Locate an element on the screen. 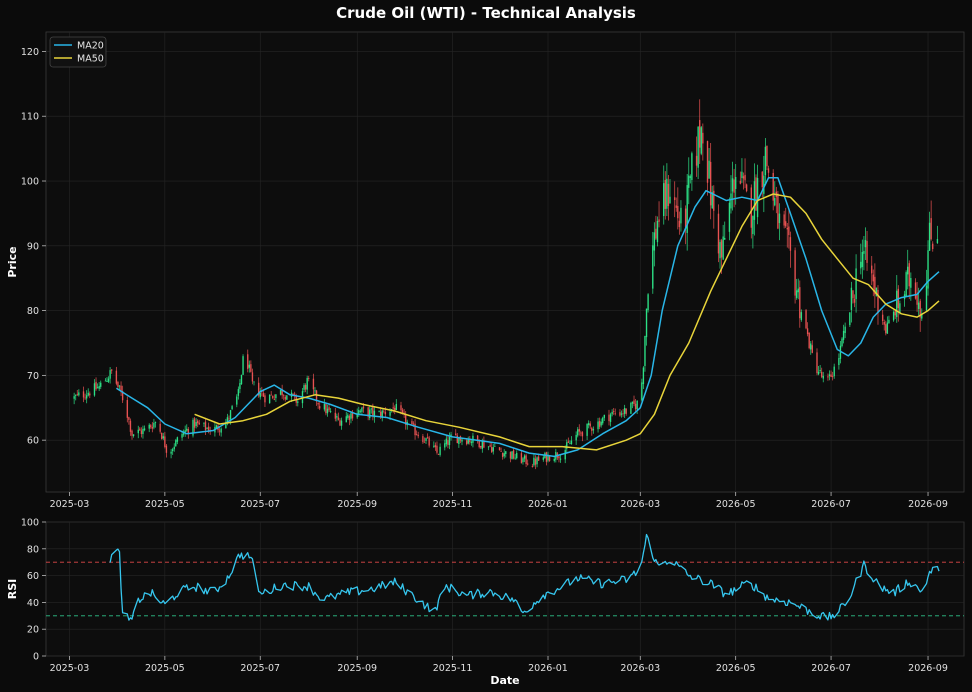 This screenshot has height=692, width=972. legend: MA20 MA50 is located at coordinates (78, 52).